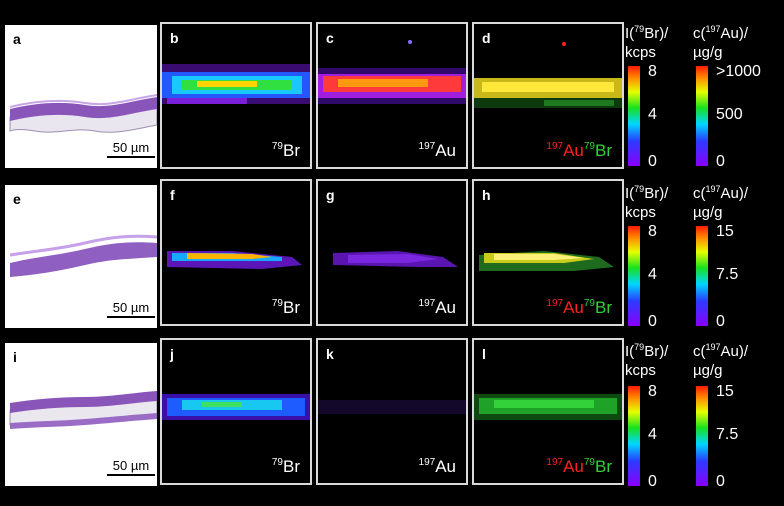  I want to click on element-map-j: j 79Br, so click(236, 411).